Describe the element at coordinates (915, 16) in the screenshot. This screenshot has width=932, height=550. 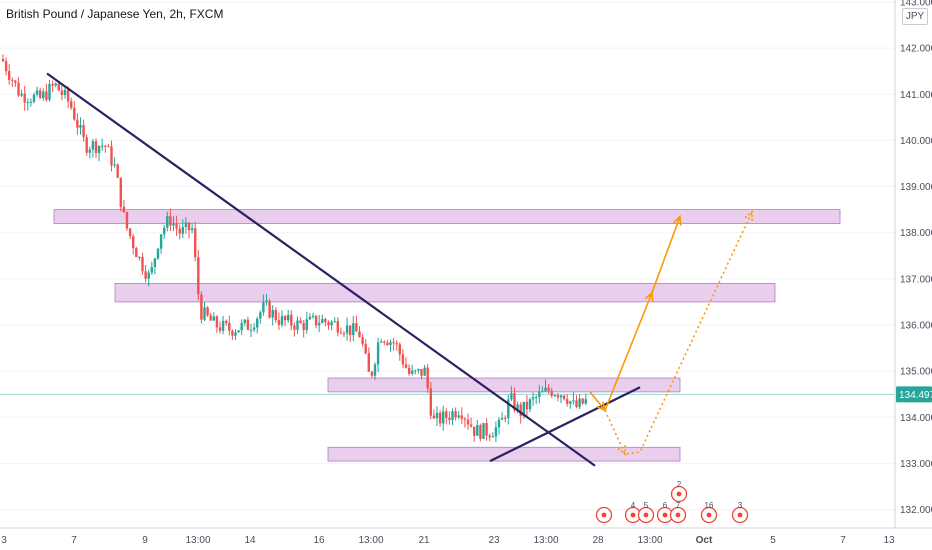
I see `currency-badge: JPY` at that location.